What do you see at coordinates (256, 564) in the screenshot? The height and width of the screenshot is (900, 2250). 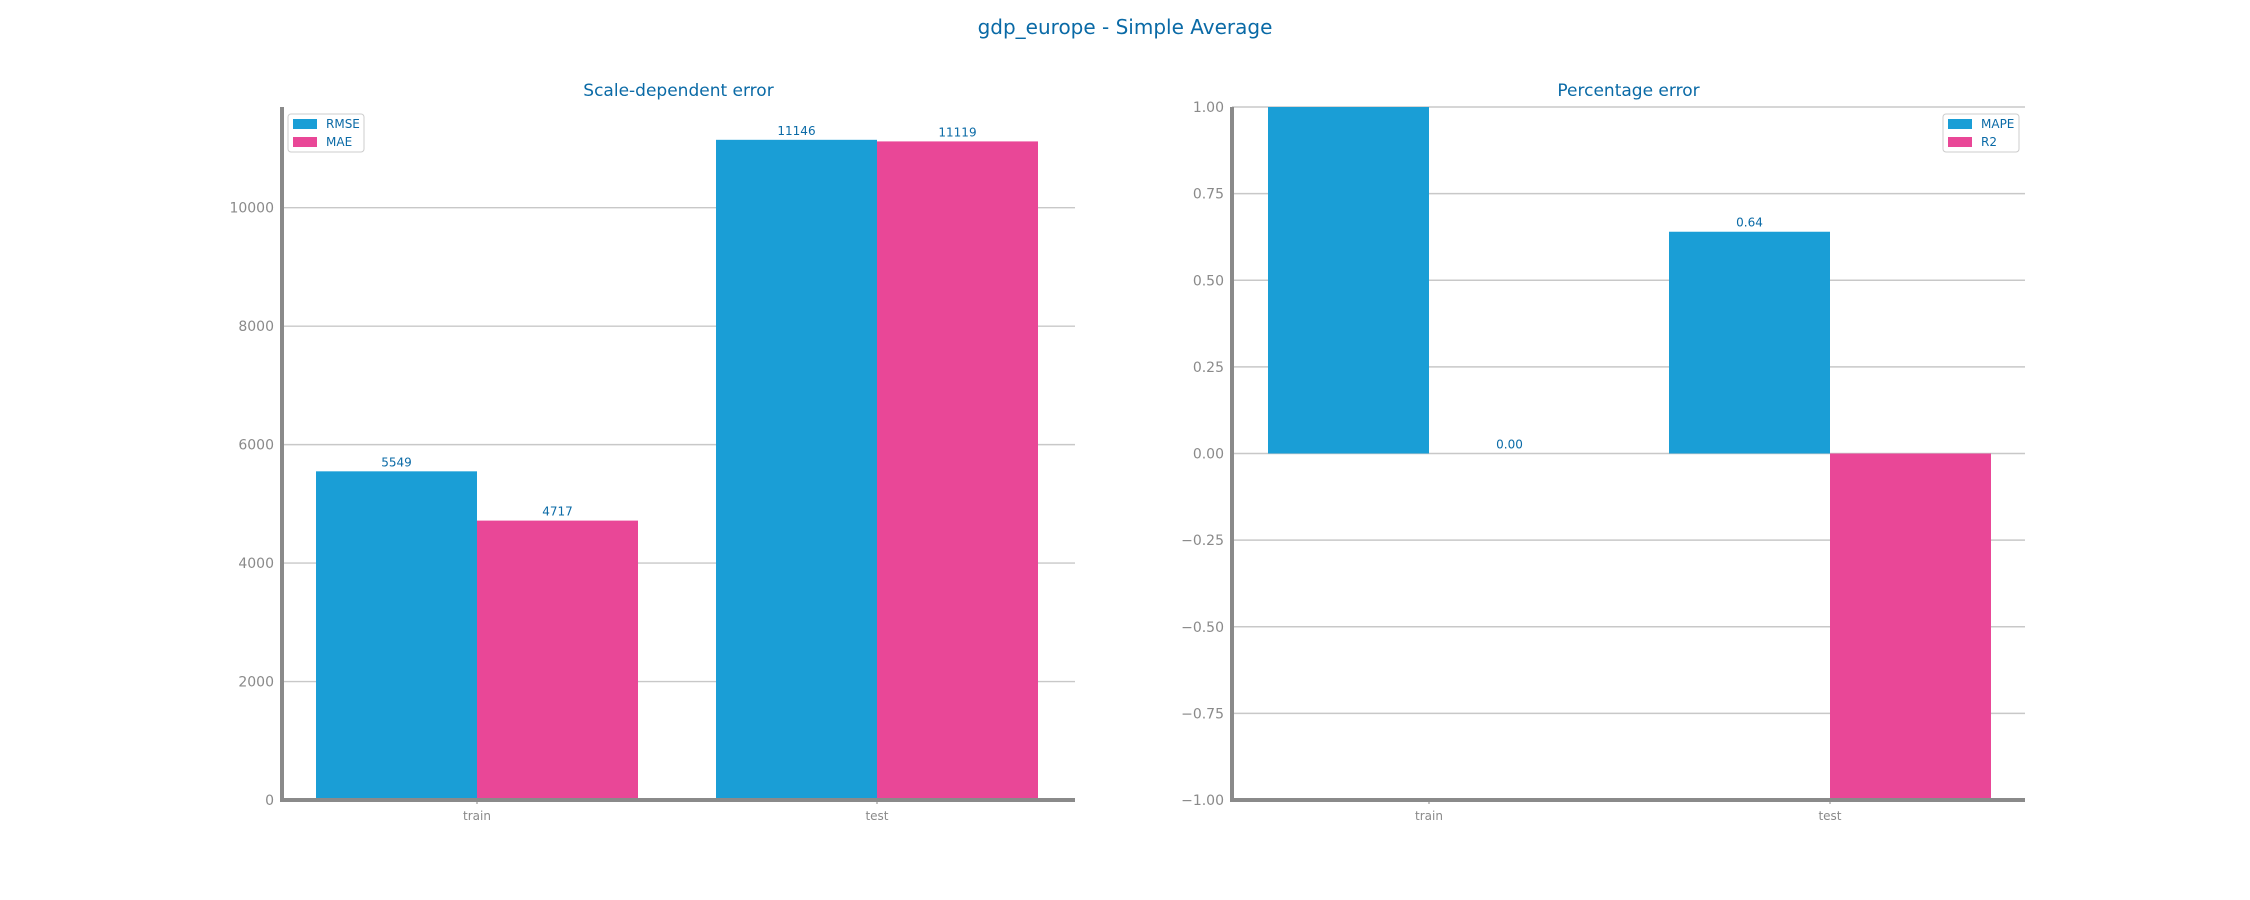 I see `y-tick-label: 4000` at bounding box center [256, 564].